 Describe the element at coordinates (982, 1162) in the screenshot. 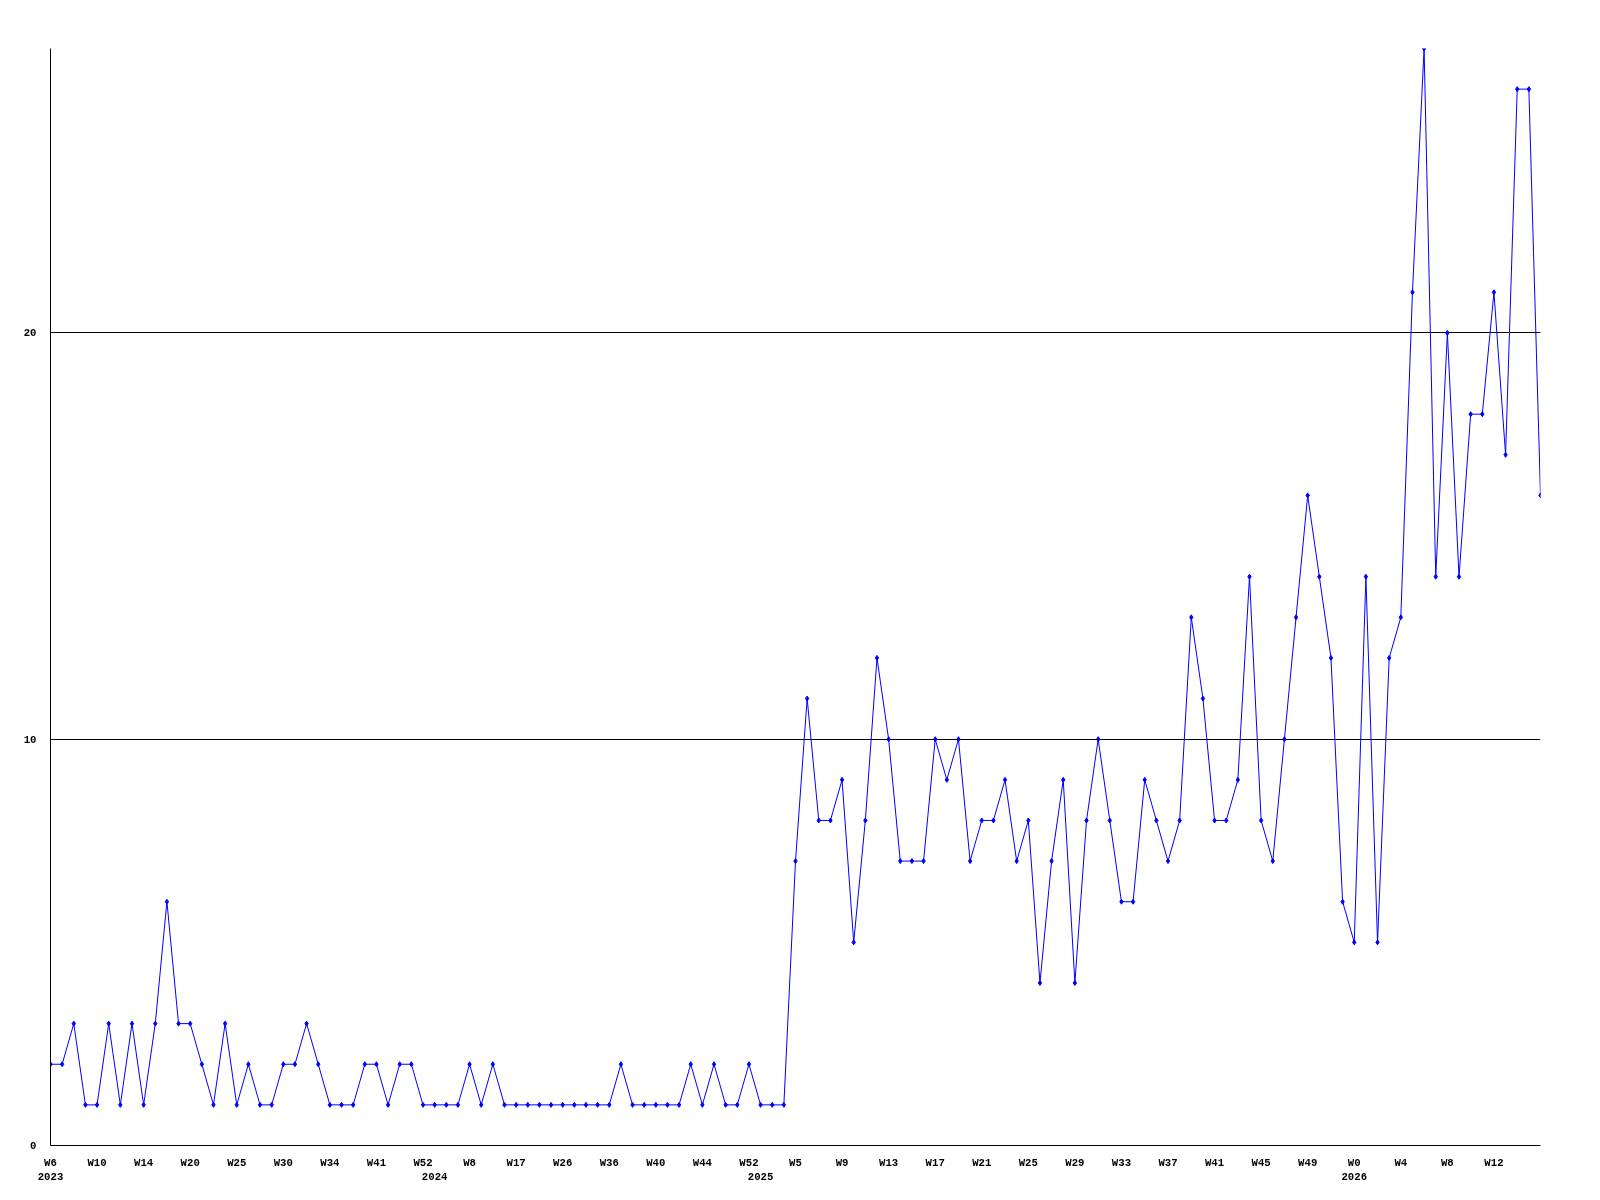

I see `x-tick-label: W21` at that location.